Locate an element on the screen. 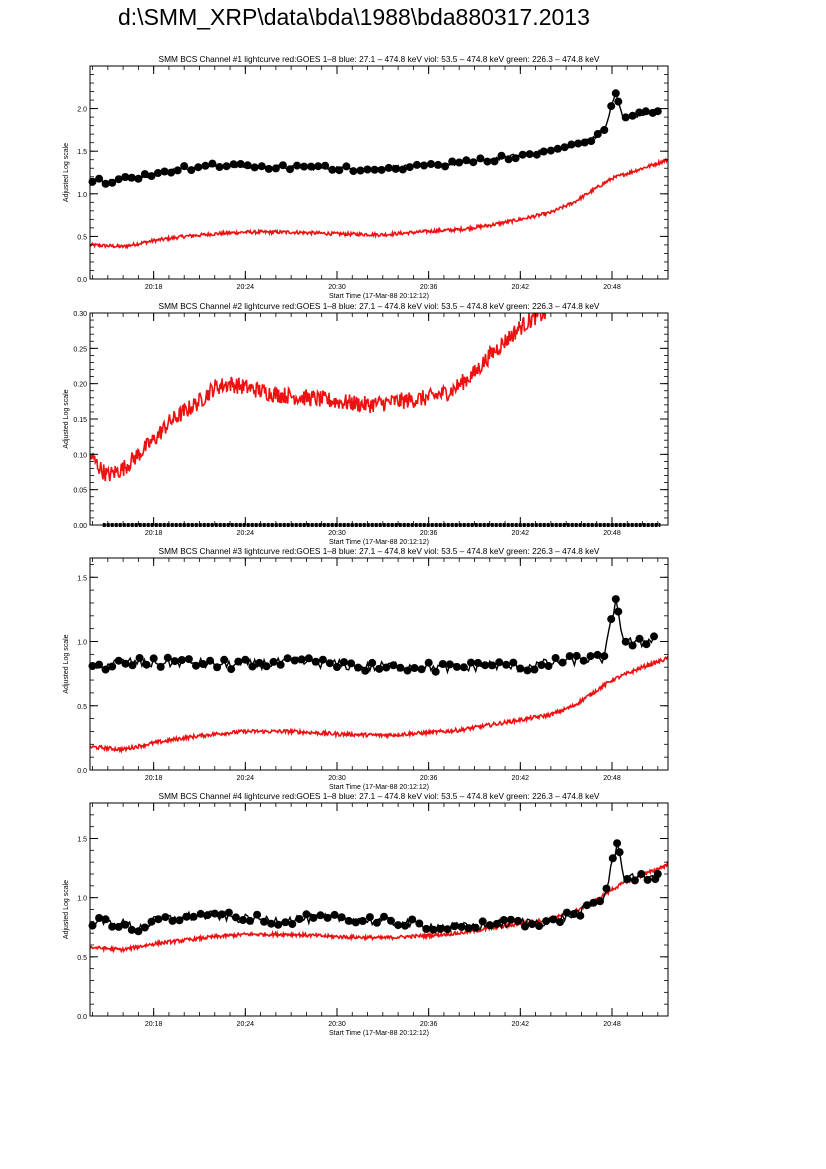  x-axis-label: Start Time (17-Mar-88 20:12:12) is located at coordinates (379, 296).